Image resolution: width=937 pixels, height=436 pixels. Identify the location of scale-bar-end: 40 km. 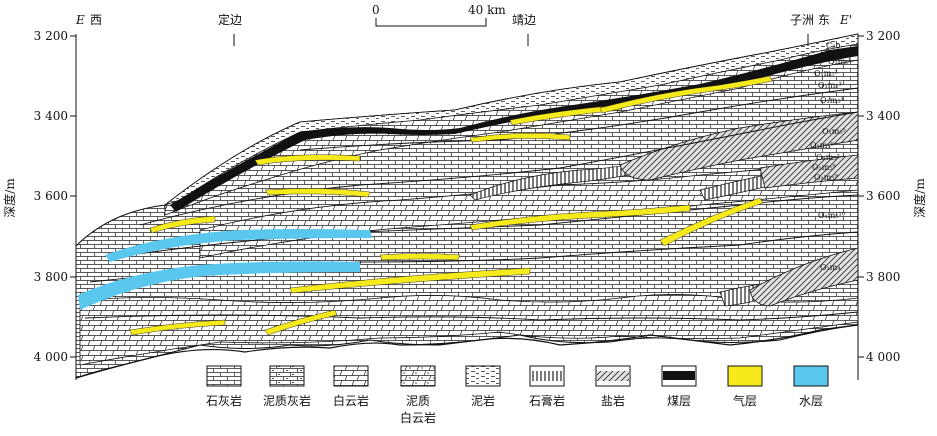
(487, 10).